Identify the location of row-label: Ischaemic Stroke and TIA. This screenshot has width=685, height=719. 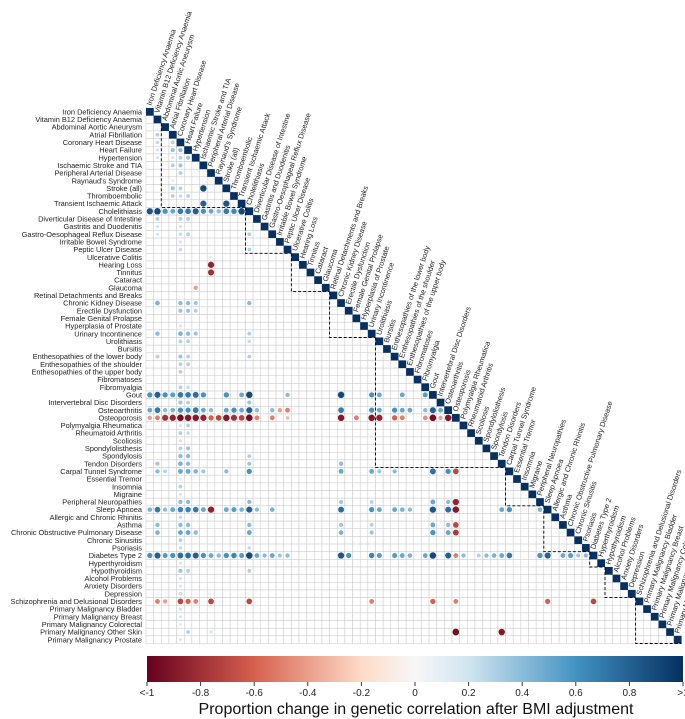
(100, 165).